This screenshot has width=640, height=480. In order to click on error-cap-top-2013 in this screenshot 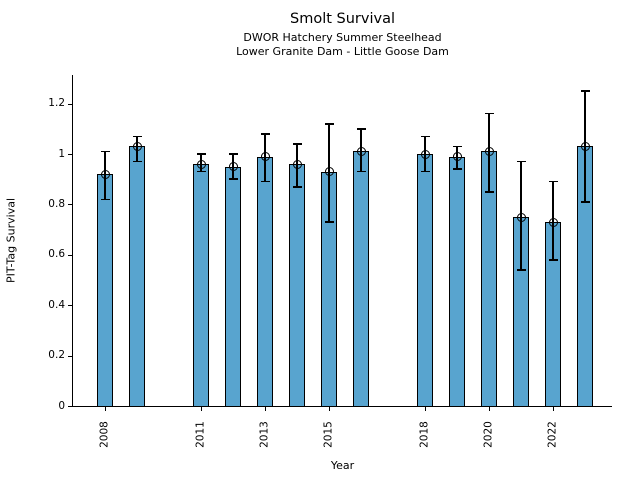, I will do `click(265, 134)`.